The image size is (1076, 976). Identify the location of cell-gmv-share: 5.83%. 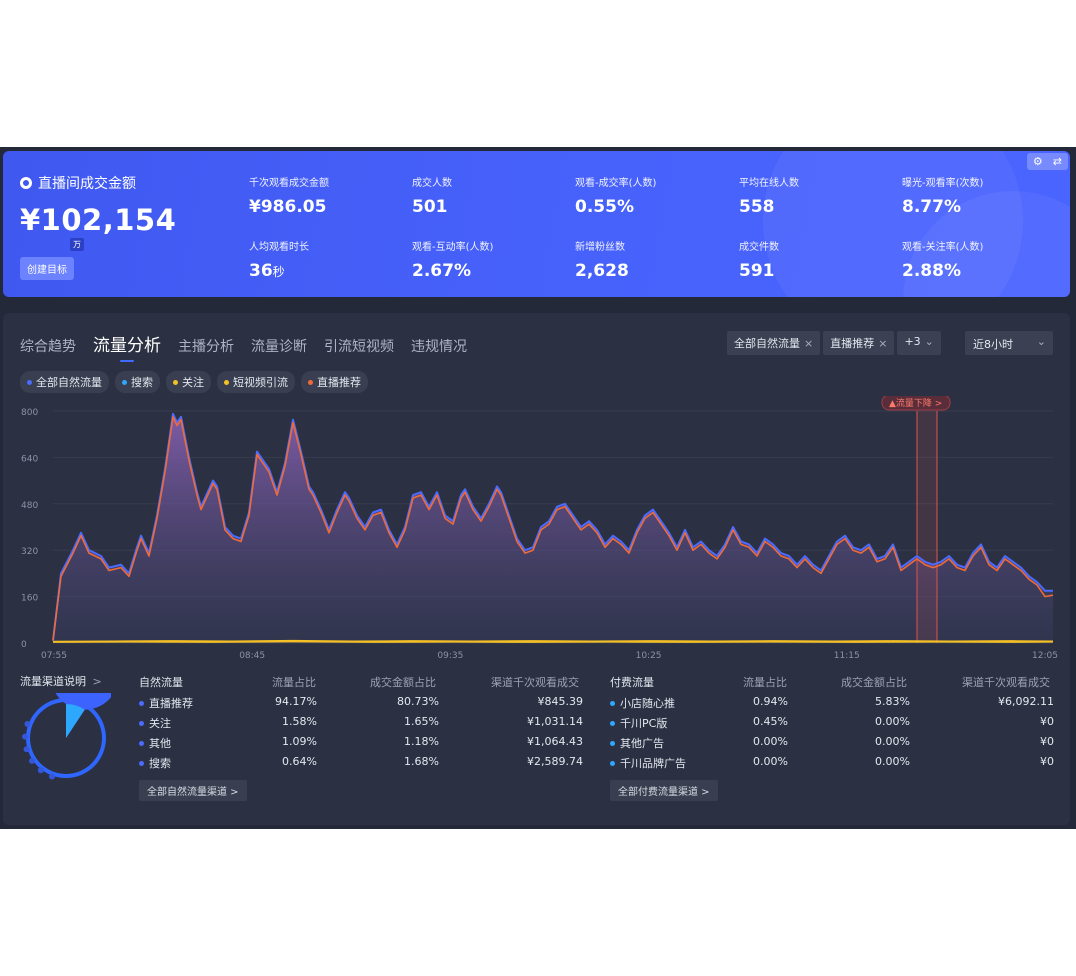
(892, 701).